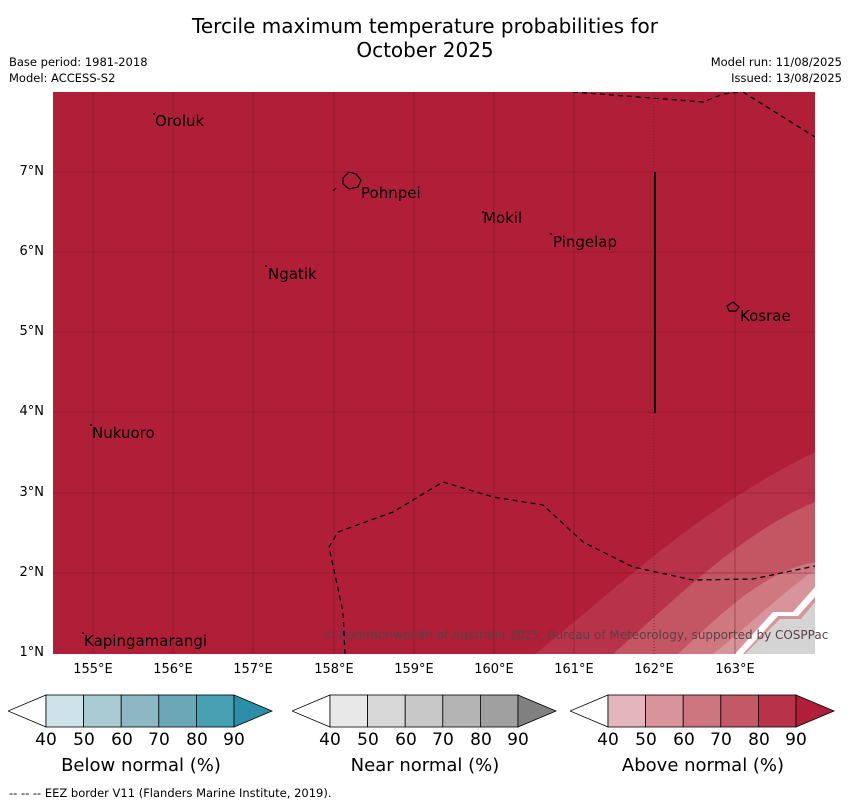 This screenshot has width=850, height=804. Describe the element at coordinates (481, 740) in the screenshot. I see `cbar-near-tick: 80` at that location.